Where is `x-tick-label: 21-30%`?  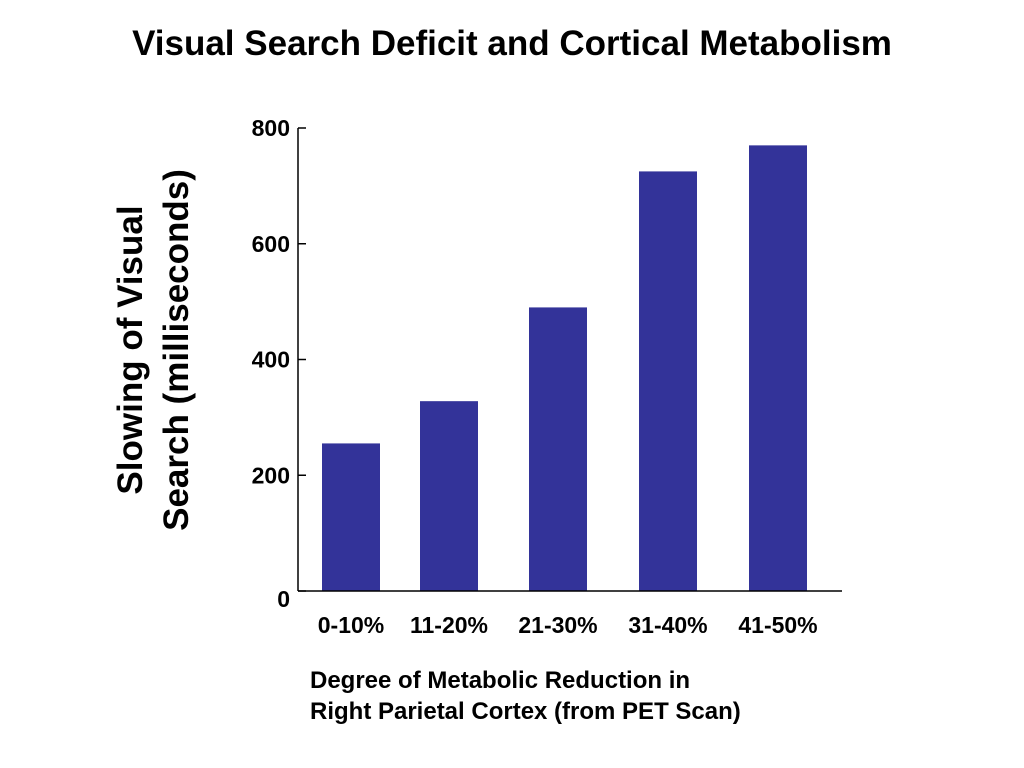 x-tick-label: 21-30% is located at coordinates (557, 625).